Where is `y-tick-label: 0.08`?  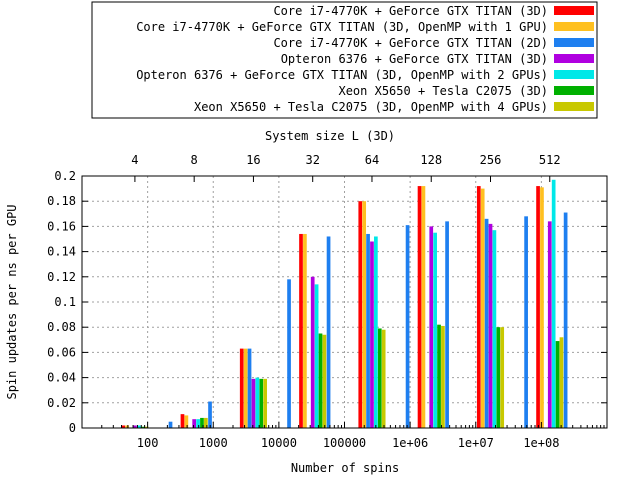
y-tick-label: 0.08 is located at coordinates (61, 327).